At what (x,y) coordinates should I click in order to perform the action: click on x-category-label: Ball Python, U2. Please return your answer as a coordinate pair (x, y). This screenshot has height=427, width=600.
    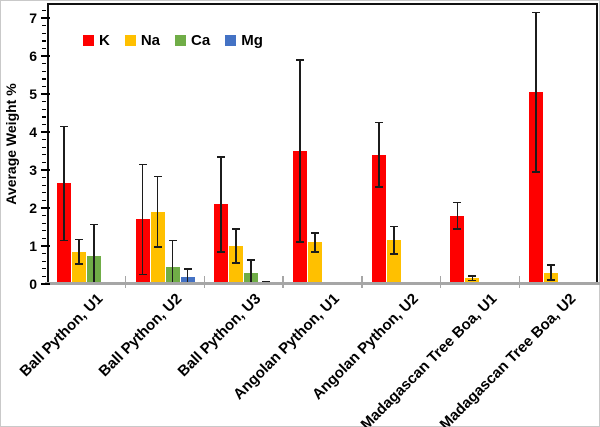
    Looking at the image, I should click on (140, 335).